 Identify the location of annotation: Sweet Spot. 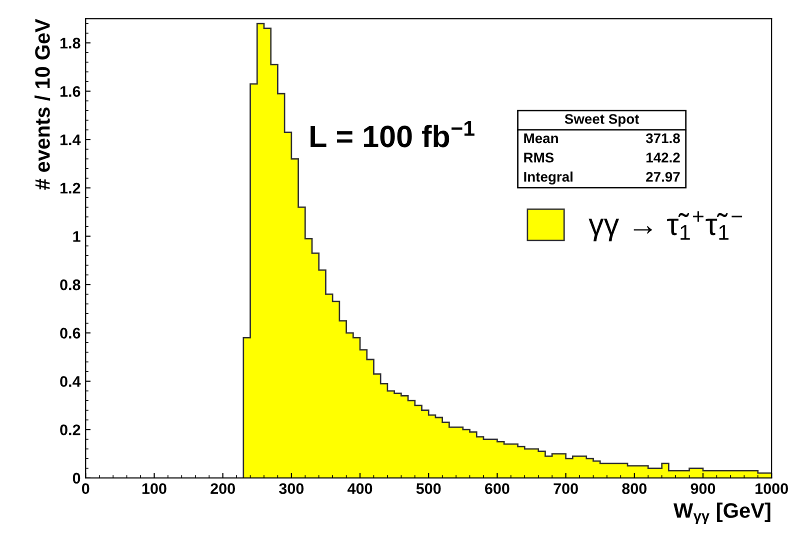
(602, 120).